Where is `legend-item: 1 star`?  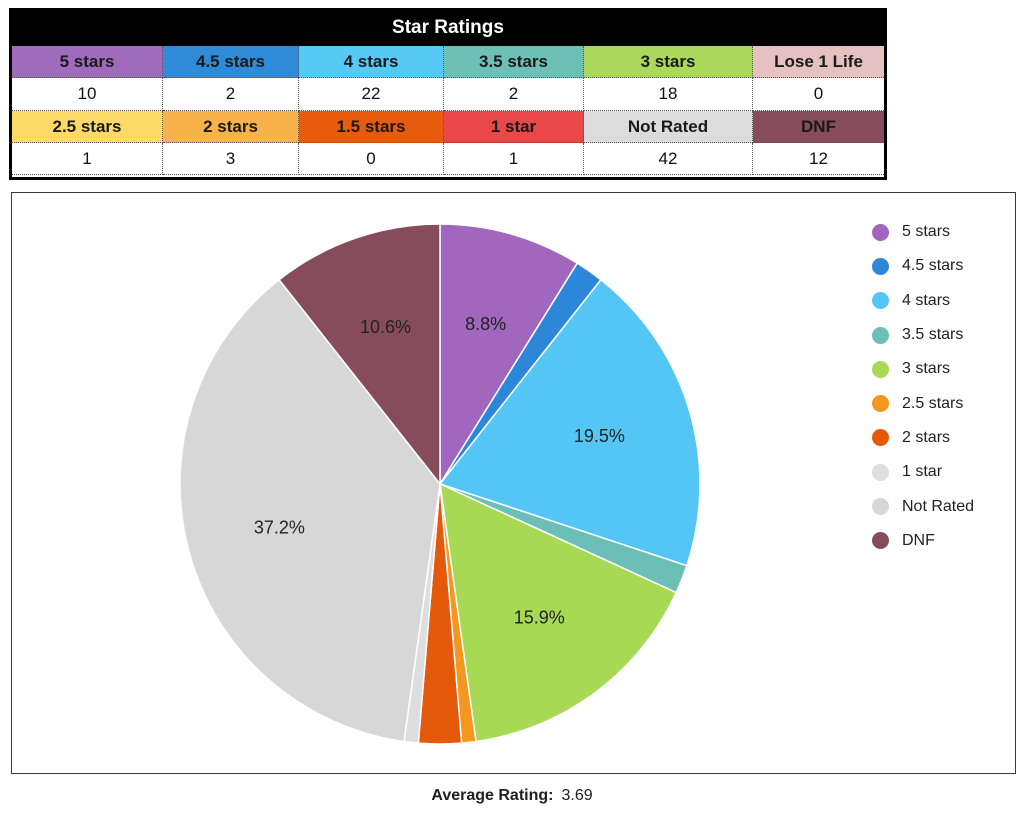
legend-item: 1 star is located at coordinates (923, 472).